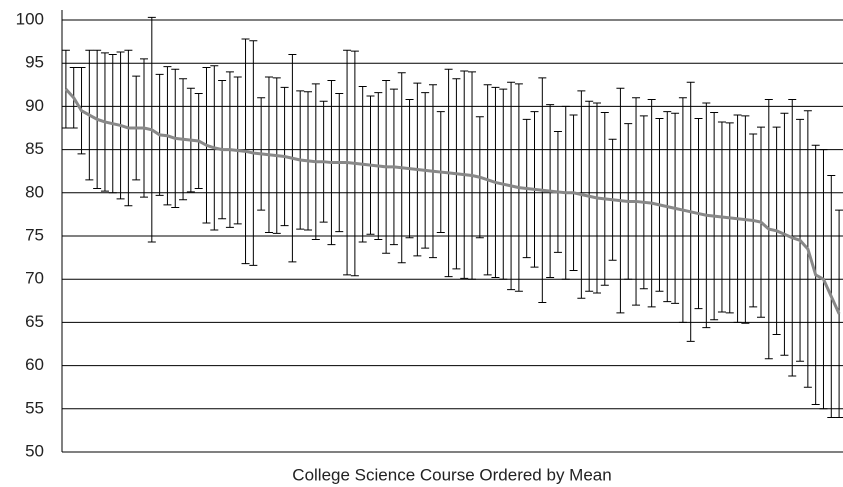  Describe the element at coordinates (34, 148) in the screenshot. I see `y-tick-label: 85` at that location.